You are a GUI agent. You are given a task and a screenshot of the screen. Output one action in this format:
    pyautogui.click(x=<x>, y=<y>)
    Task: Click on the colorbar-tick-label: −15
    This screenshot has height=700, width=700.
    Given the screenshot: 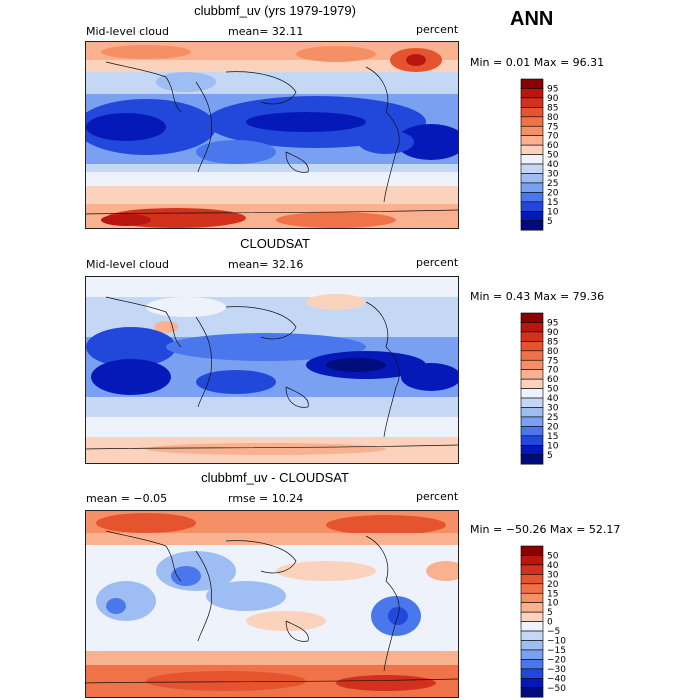 What is the action you would take?
    pyautogui.click(x=556, y=651)
    